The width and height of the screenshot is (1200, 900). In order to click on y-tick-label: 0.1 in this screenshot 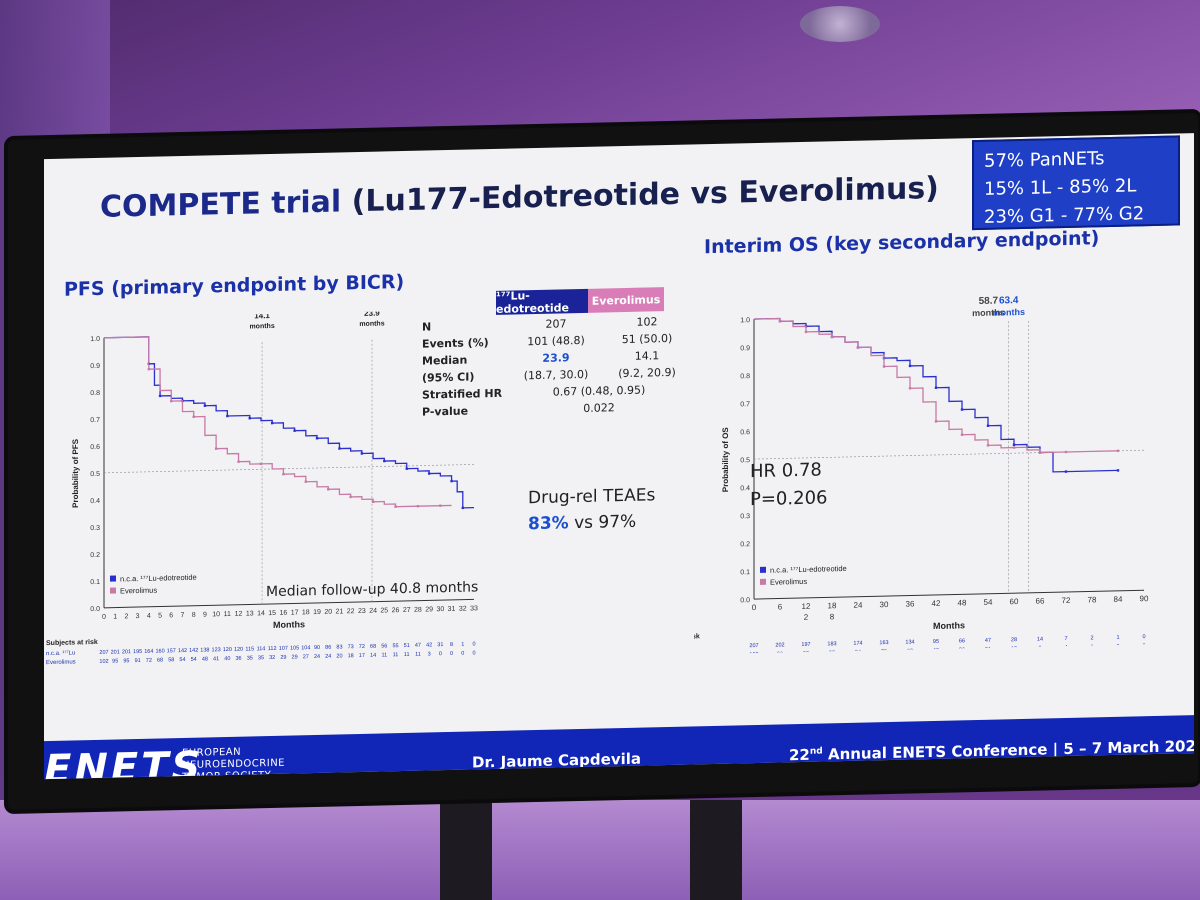, I will do `click(95, 582)`.